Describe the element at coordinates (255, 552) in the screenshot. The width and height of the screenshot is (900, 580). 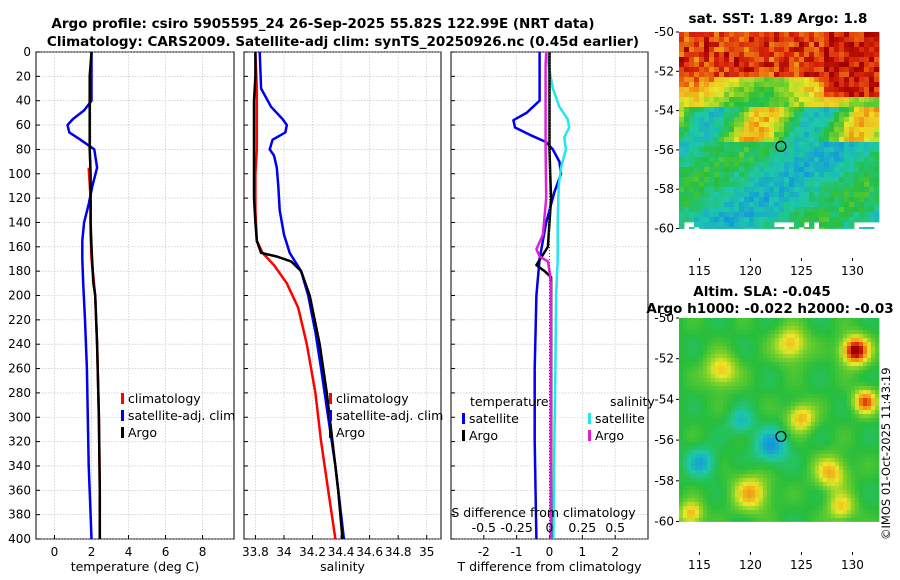
I see `salinity-xtick-label: 33.8` at that location.